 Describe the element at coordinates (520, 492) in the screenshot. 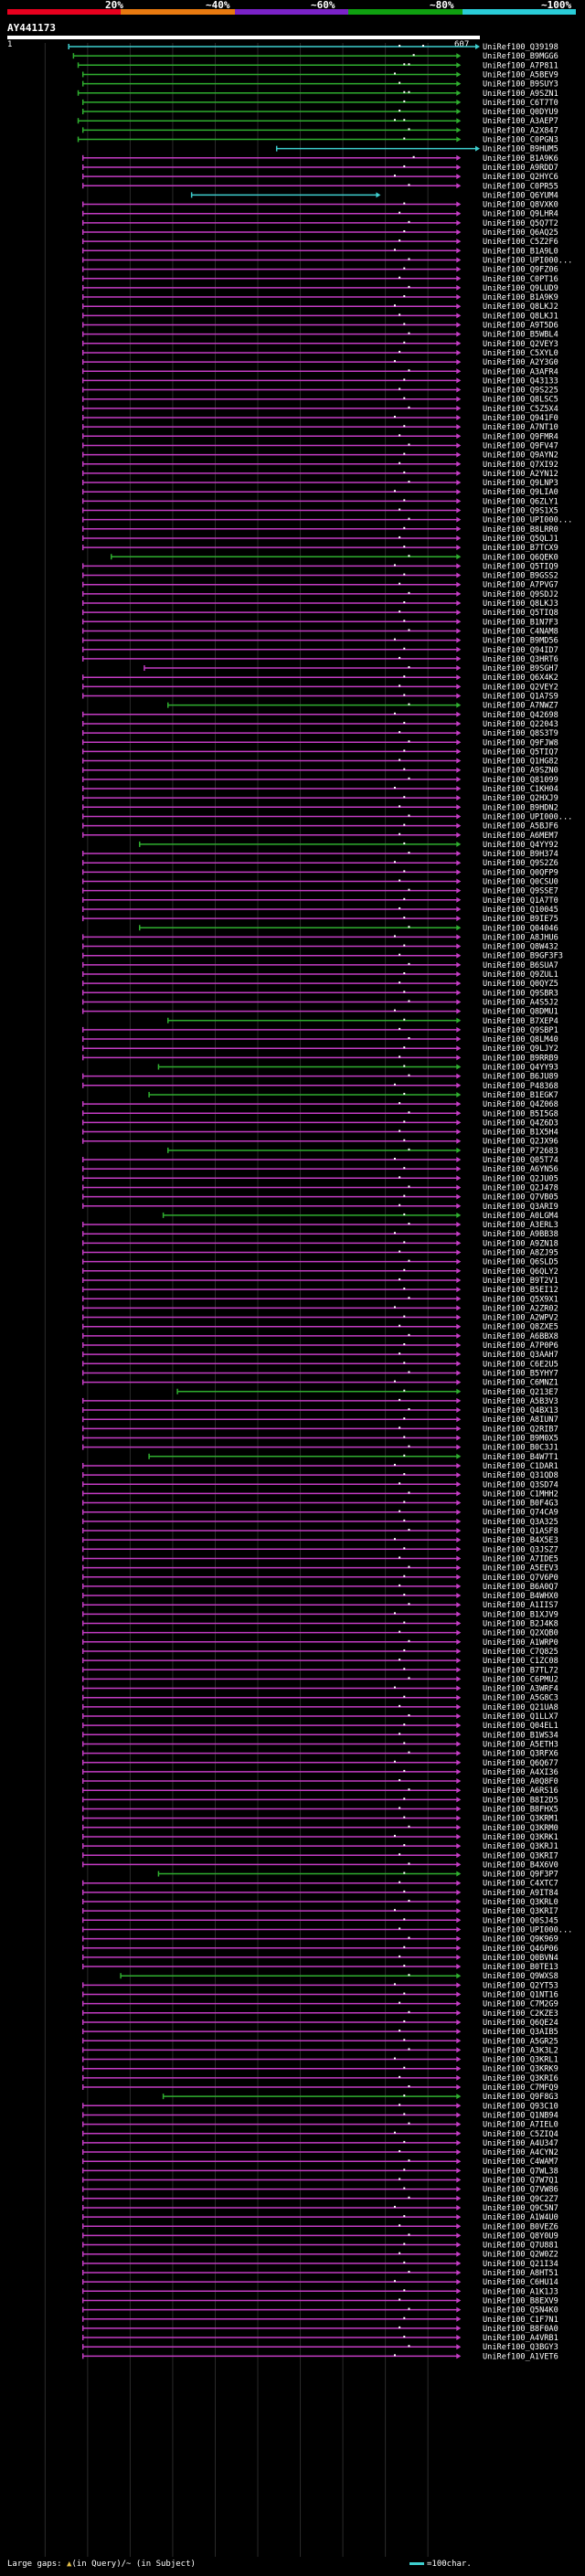

I see `hit-label: UniRef100_Q9LIA0` at that location.